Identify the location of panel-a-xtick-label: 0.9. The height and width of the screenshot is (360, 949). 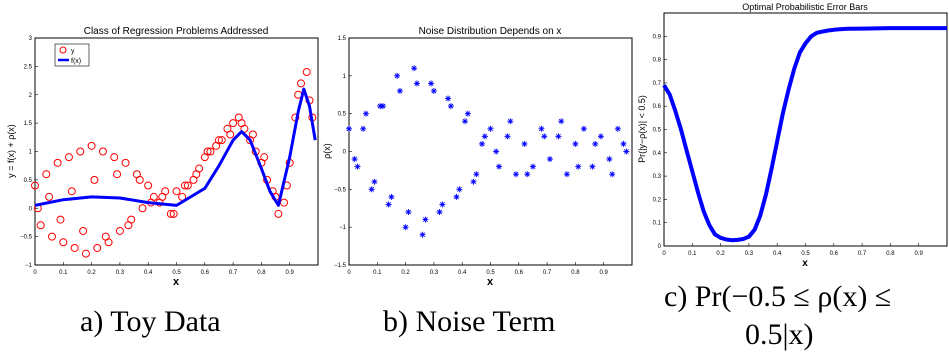
(290, 273).